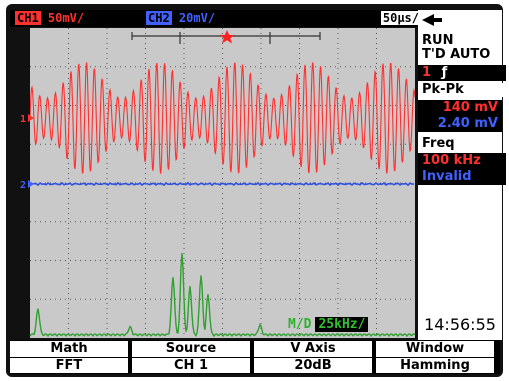 This screenshot has height=381, width=509. What do you see at coordinates (444, 72) in the screenshot?
I see `trigger-slope-icon: ƒ` at bounding box center [444, 72].